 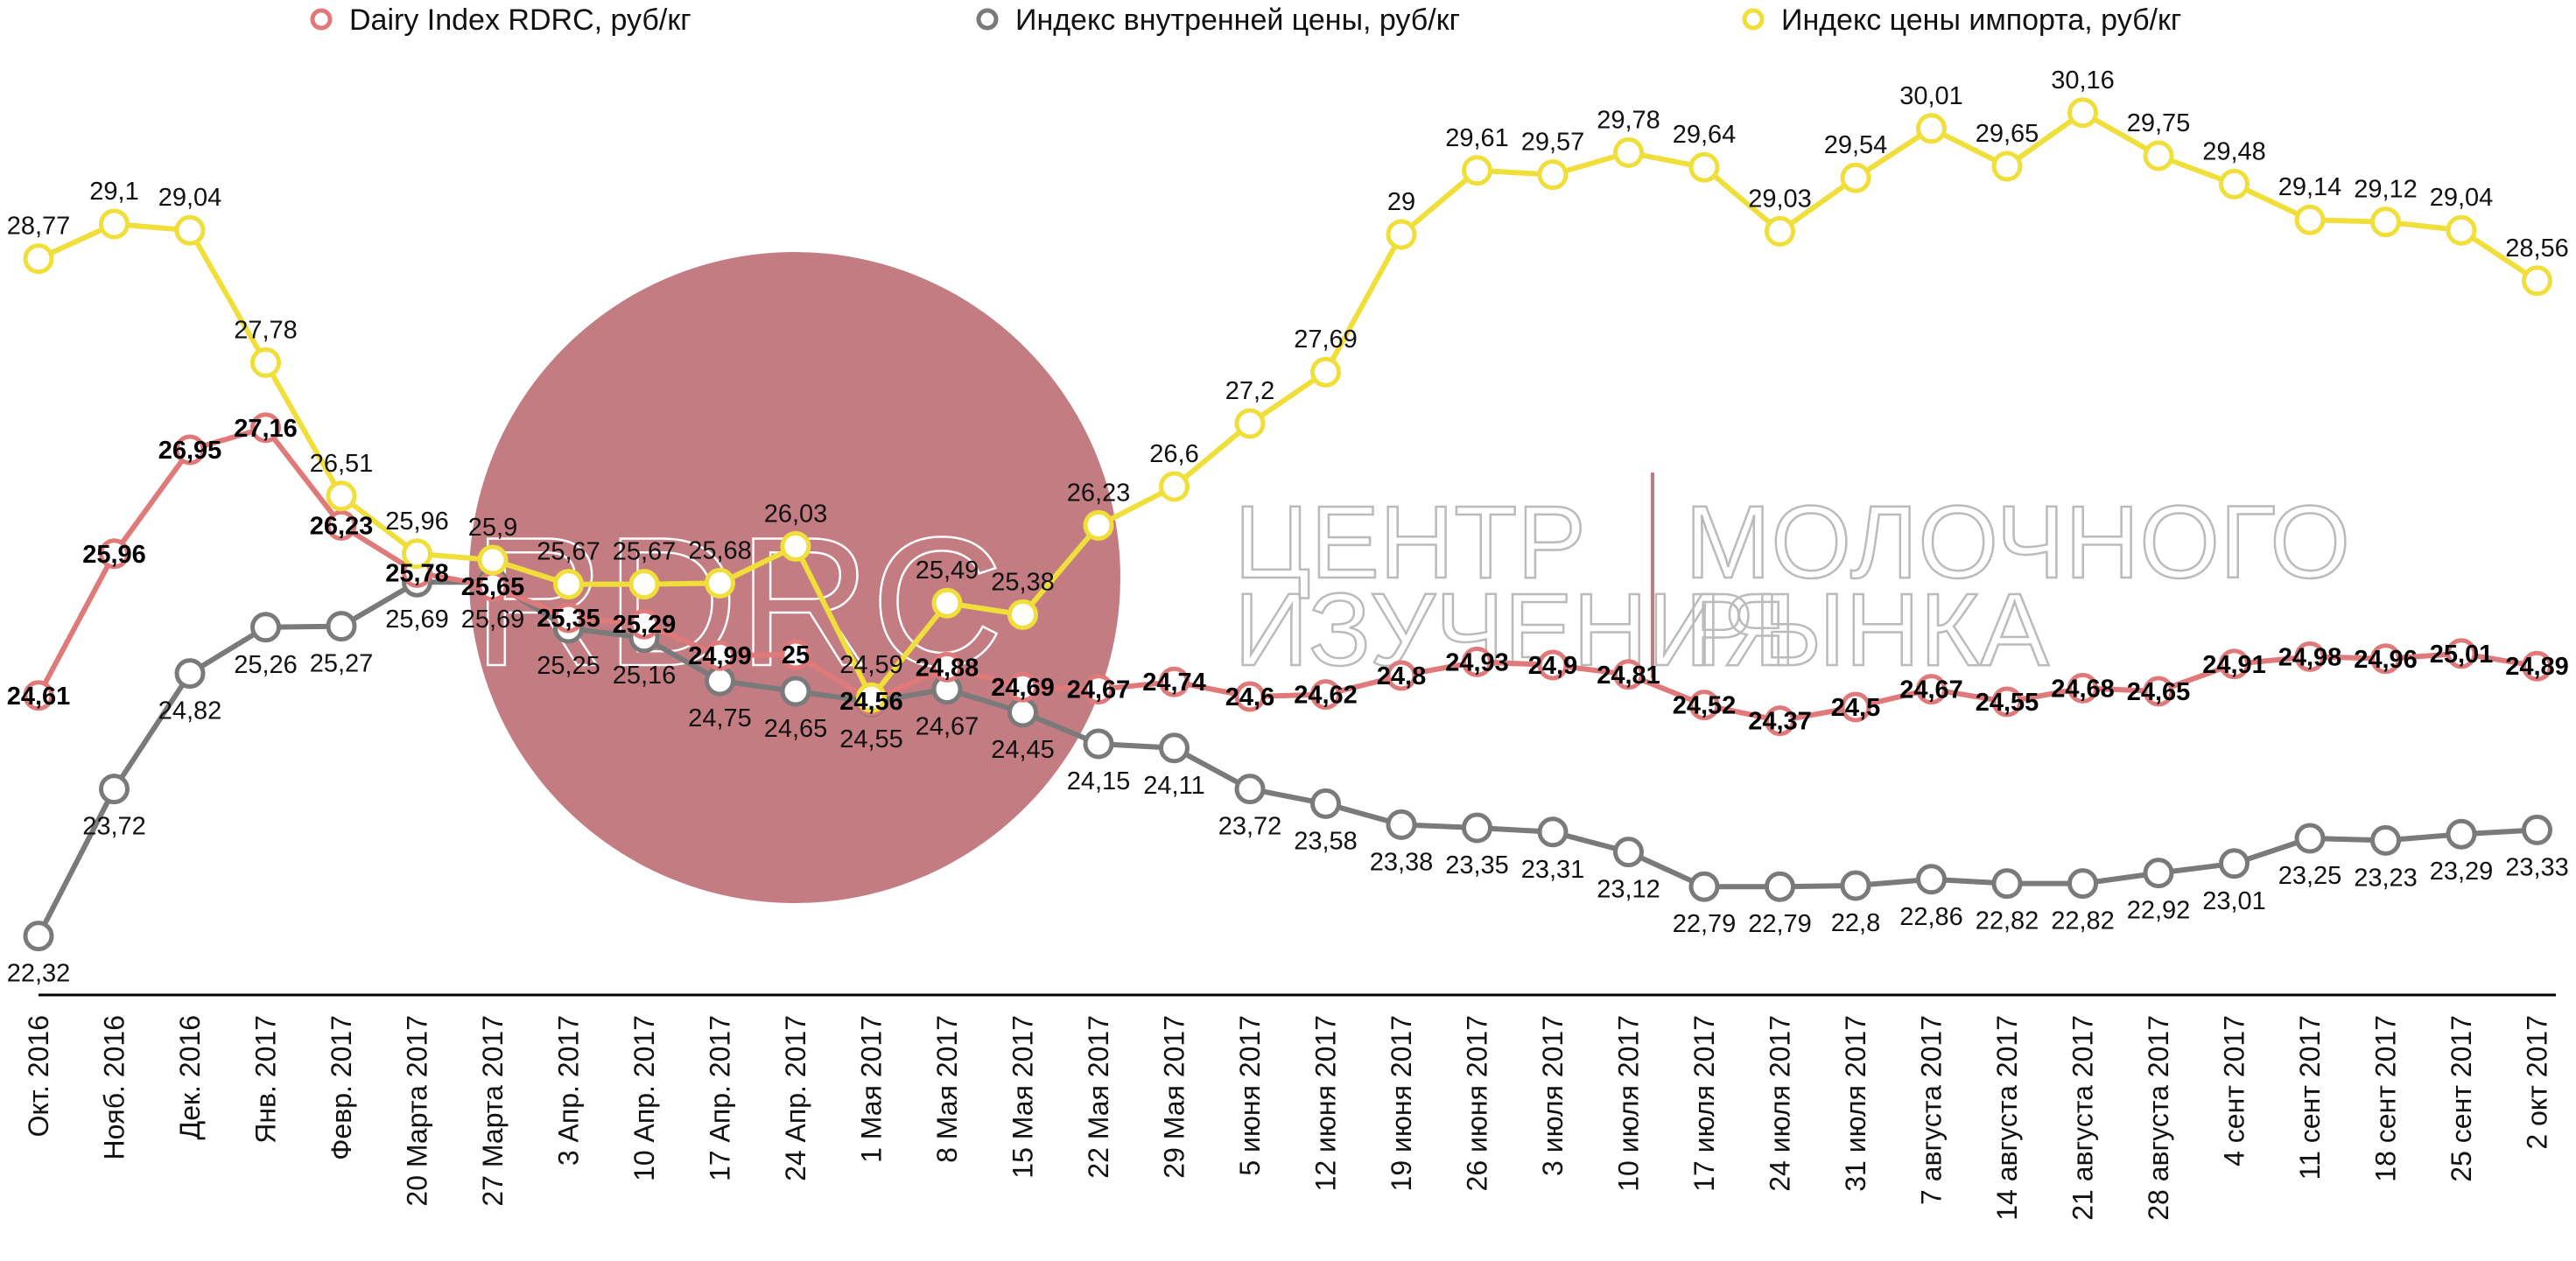 What do you see at coordinates (39, 974) in the screenshot?
I see `domestic-price-index-data-label: 22,32` at bounding box center [39, 974].